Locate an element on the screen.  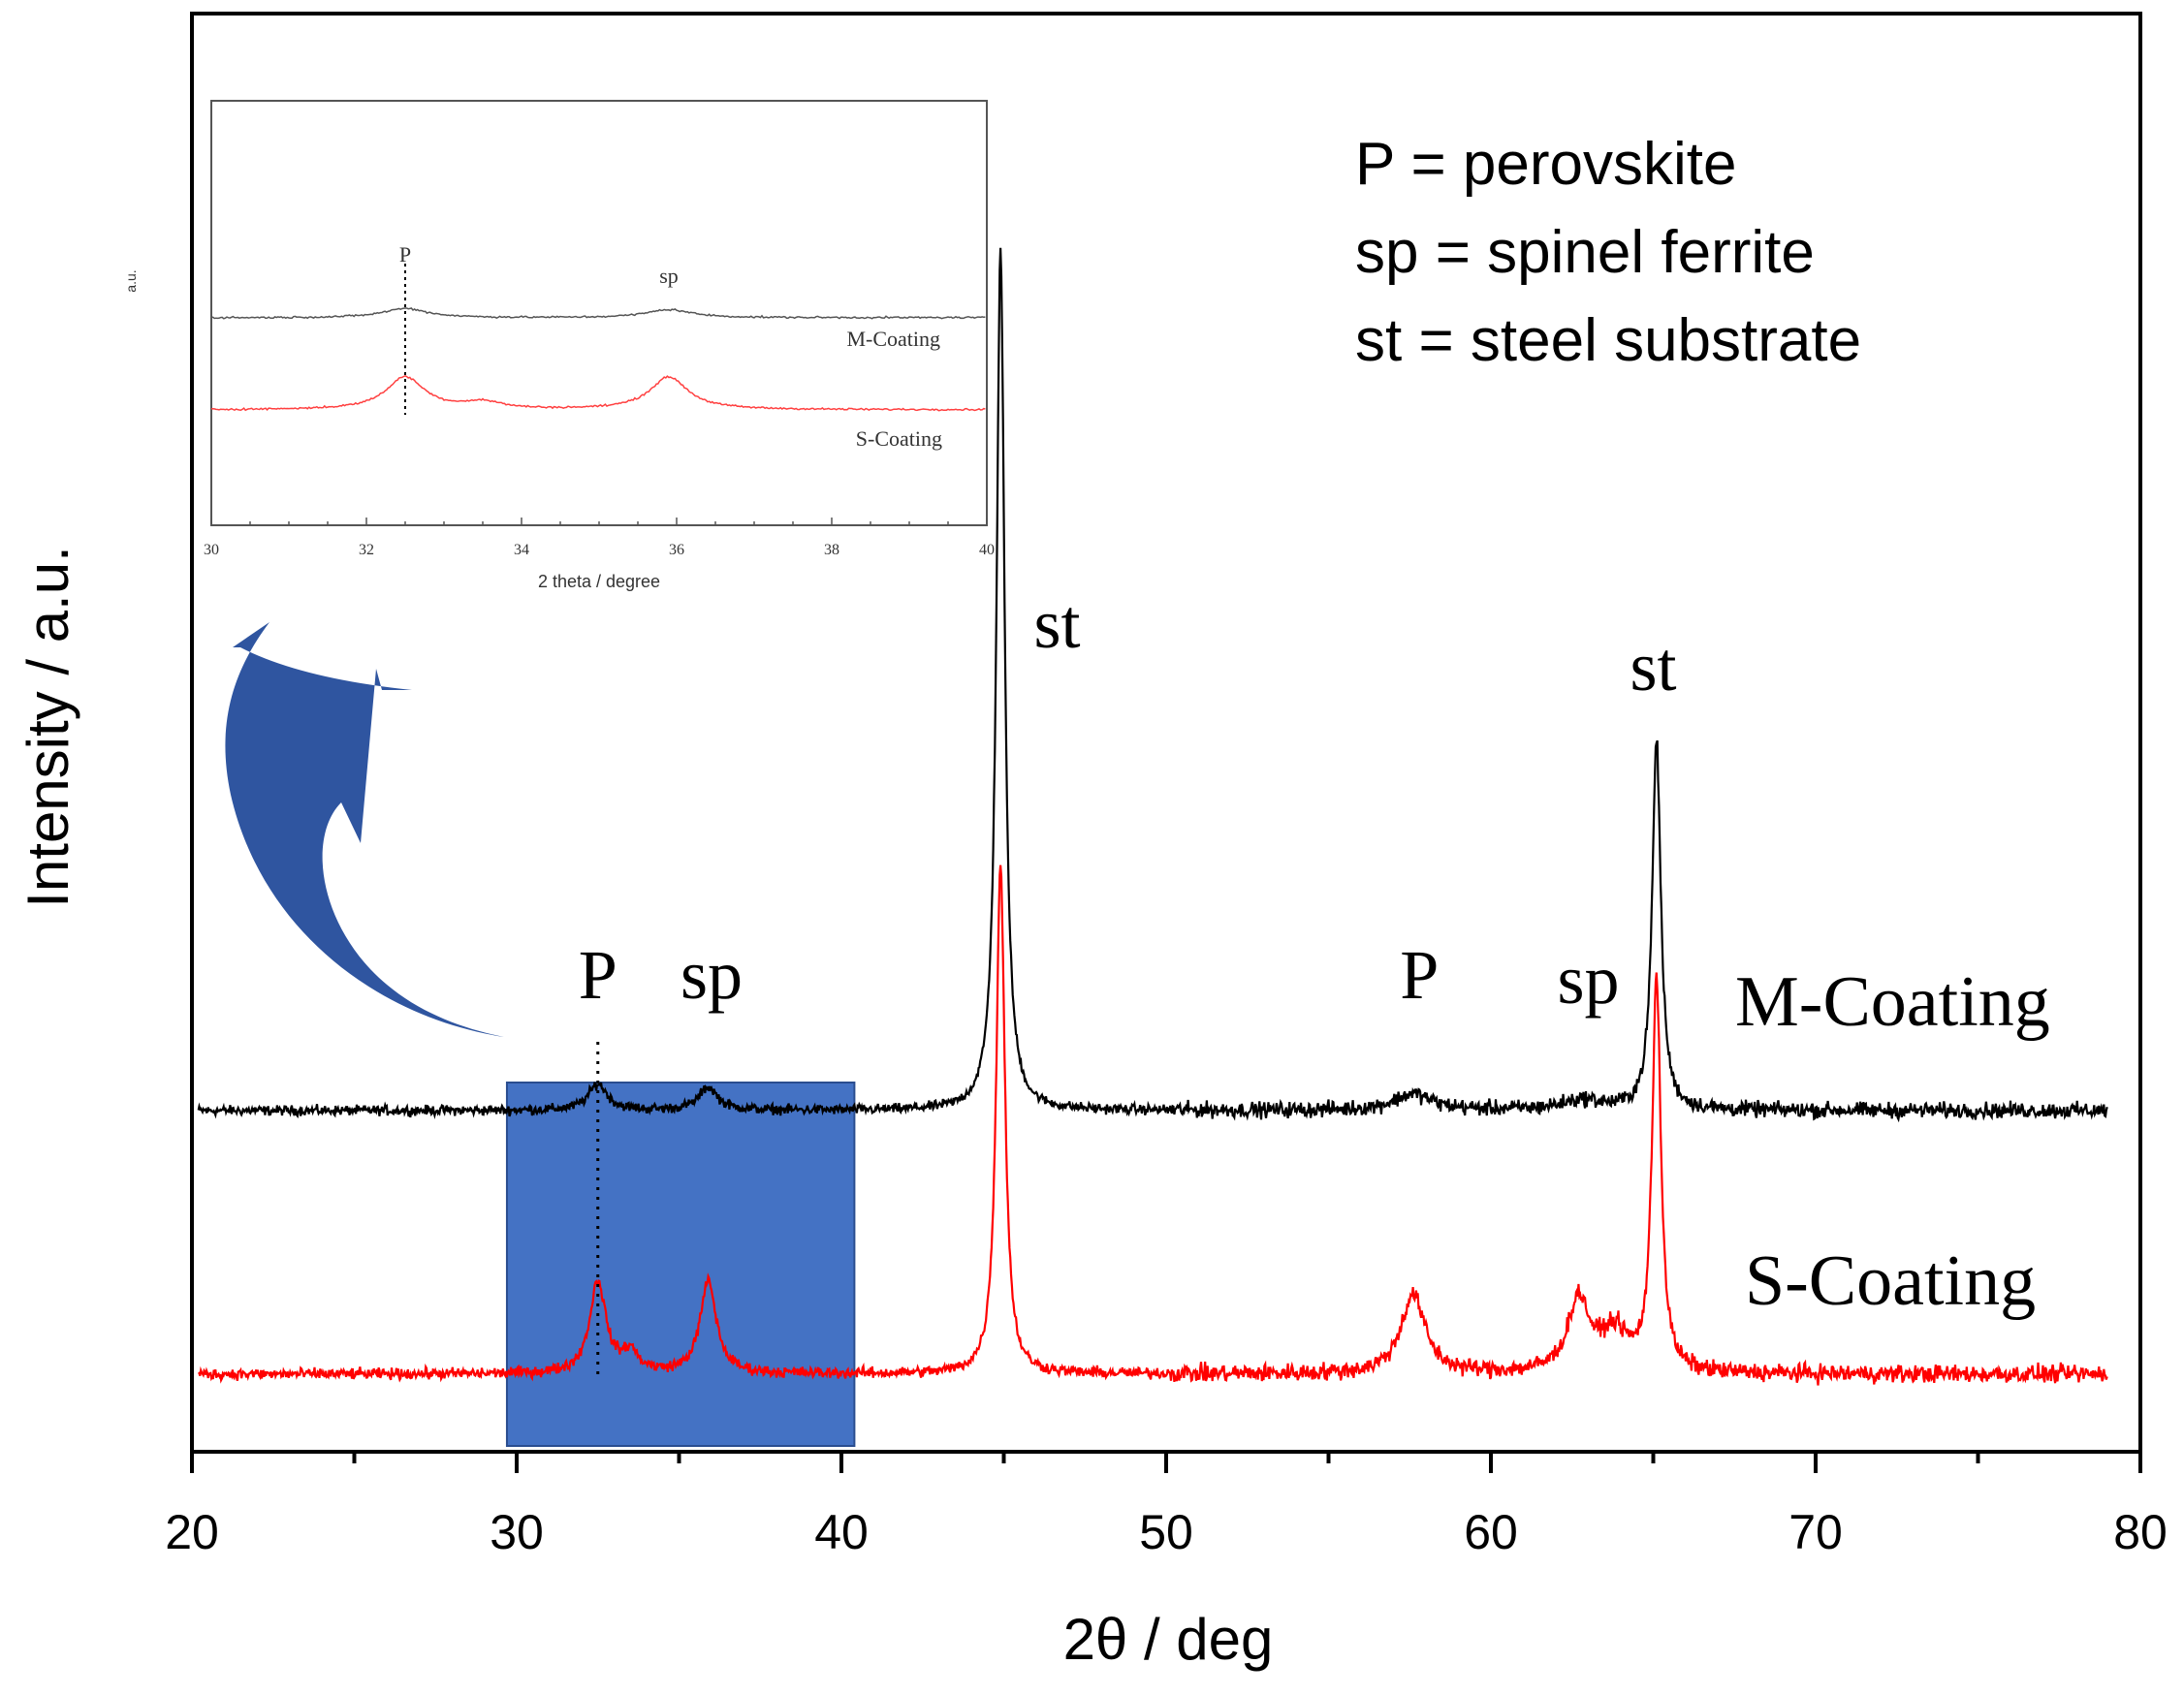
inset-x-tick-label: 32 is located at coordinates (367, 550).